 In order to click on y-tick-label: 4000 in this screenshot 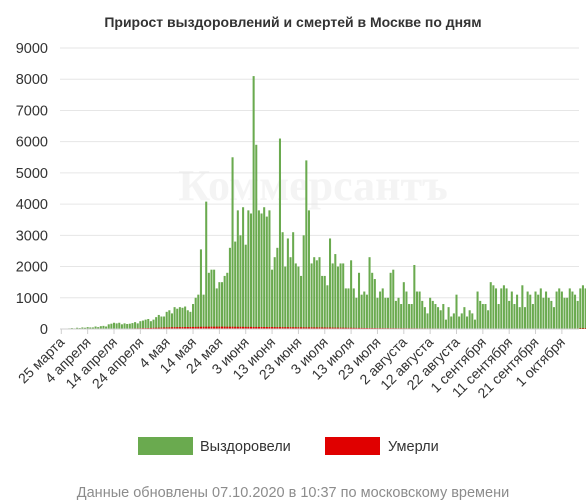, I will do `click(32, 205)`.